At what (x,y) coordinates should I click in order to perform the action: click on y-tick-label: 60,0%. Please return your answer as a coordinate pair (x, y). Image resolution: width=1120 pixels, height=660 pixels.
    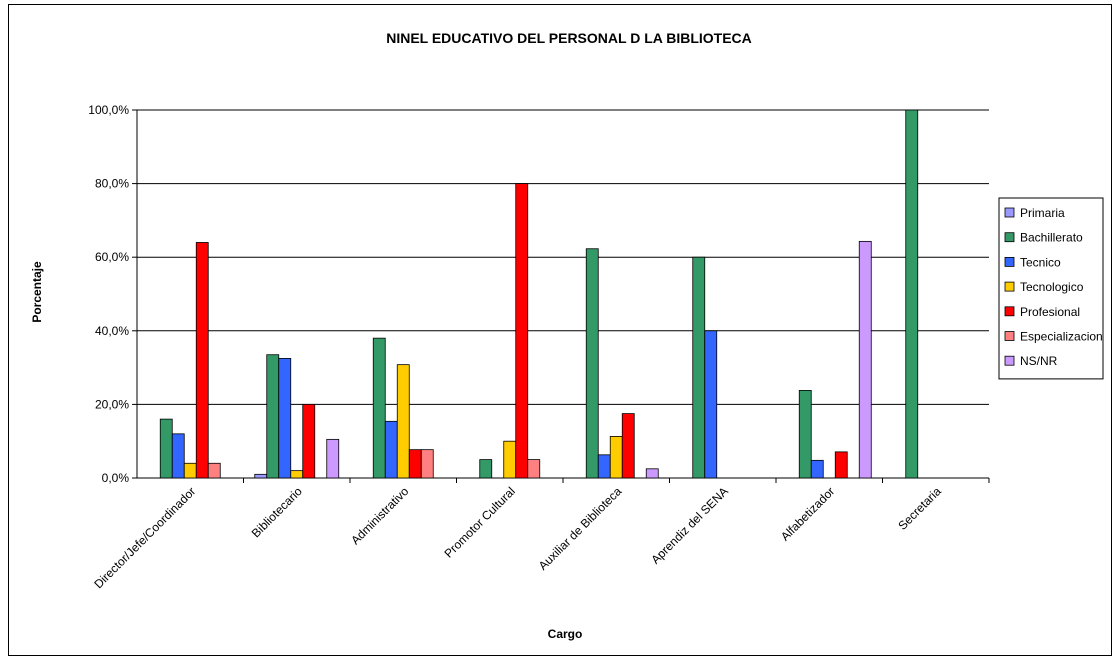
    Looking at the image, I should click on (112, 257).